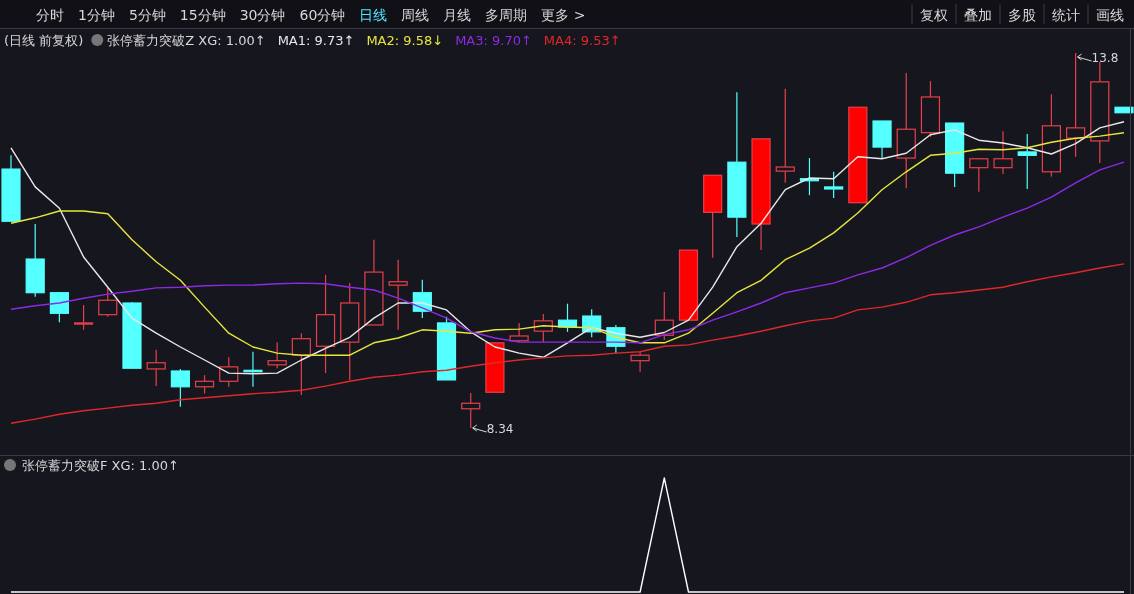 The height and width of the screenshot is (594, 1134). I want to click on text: 画线, so click(1110, 15).